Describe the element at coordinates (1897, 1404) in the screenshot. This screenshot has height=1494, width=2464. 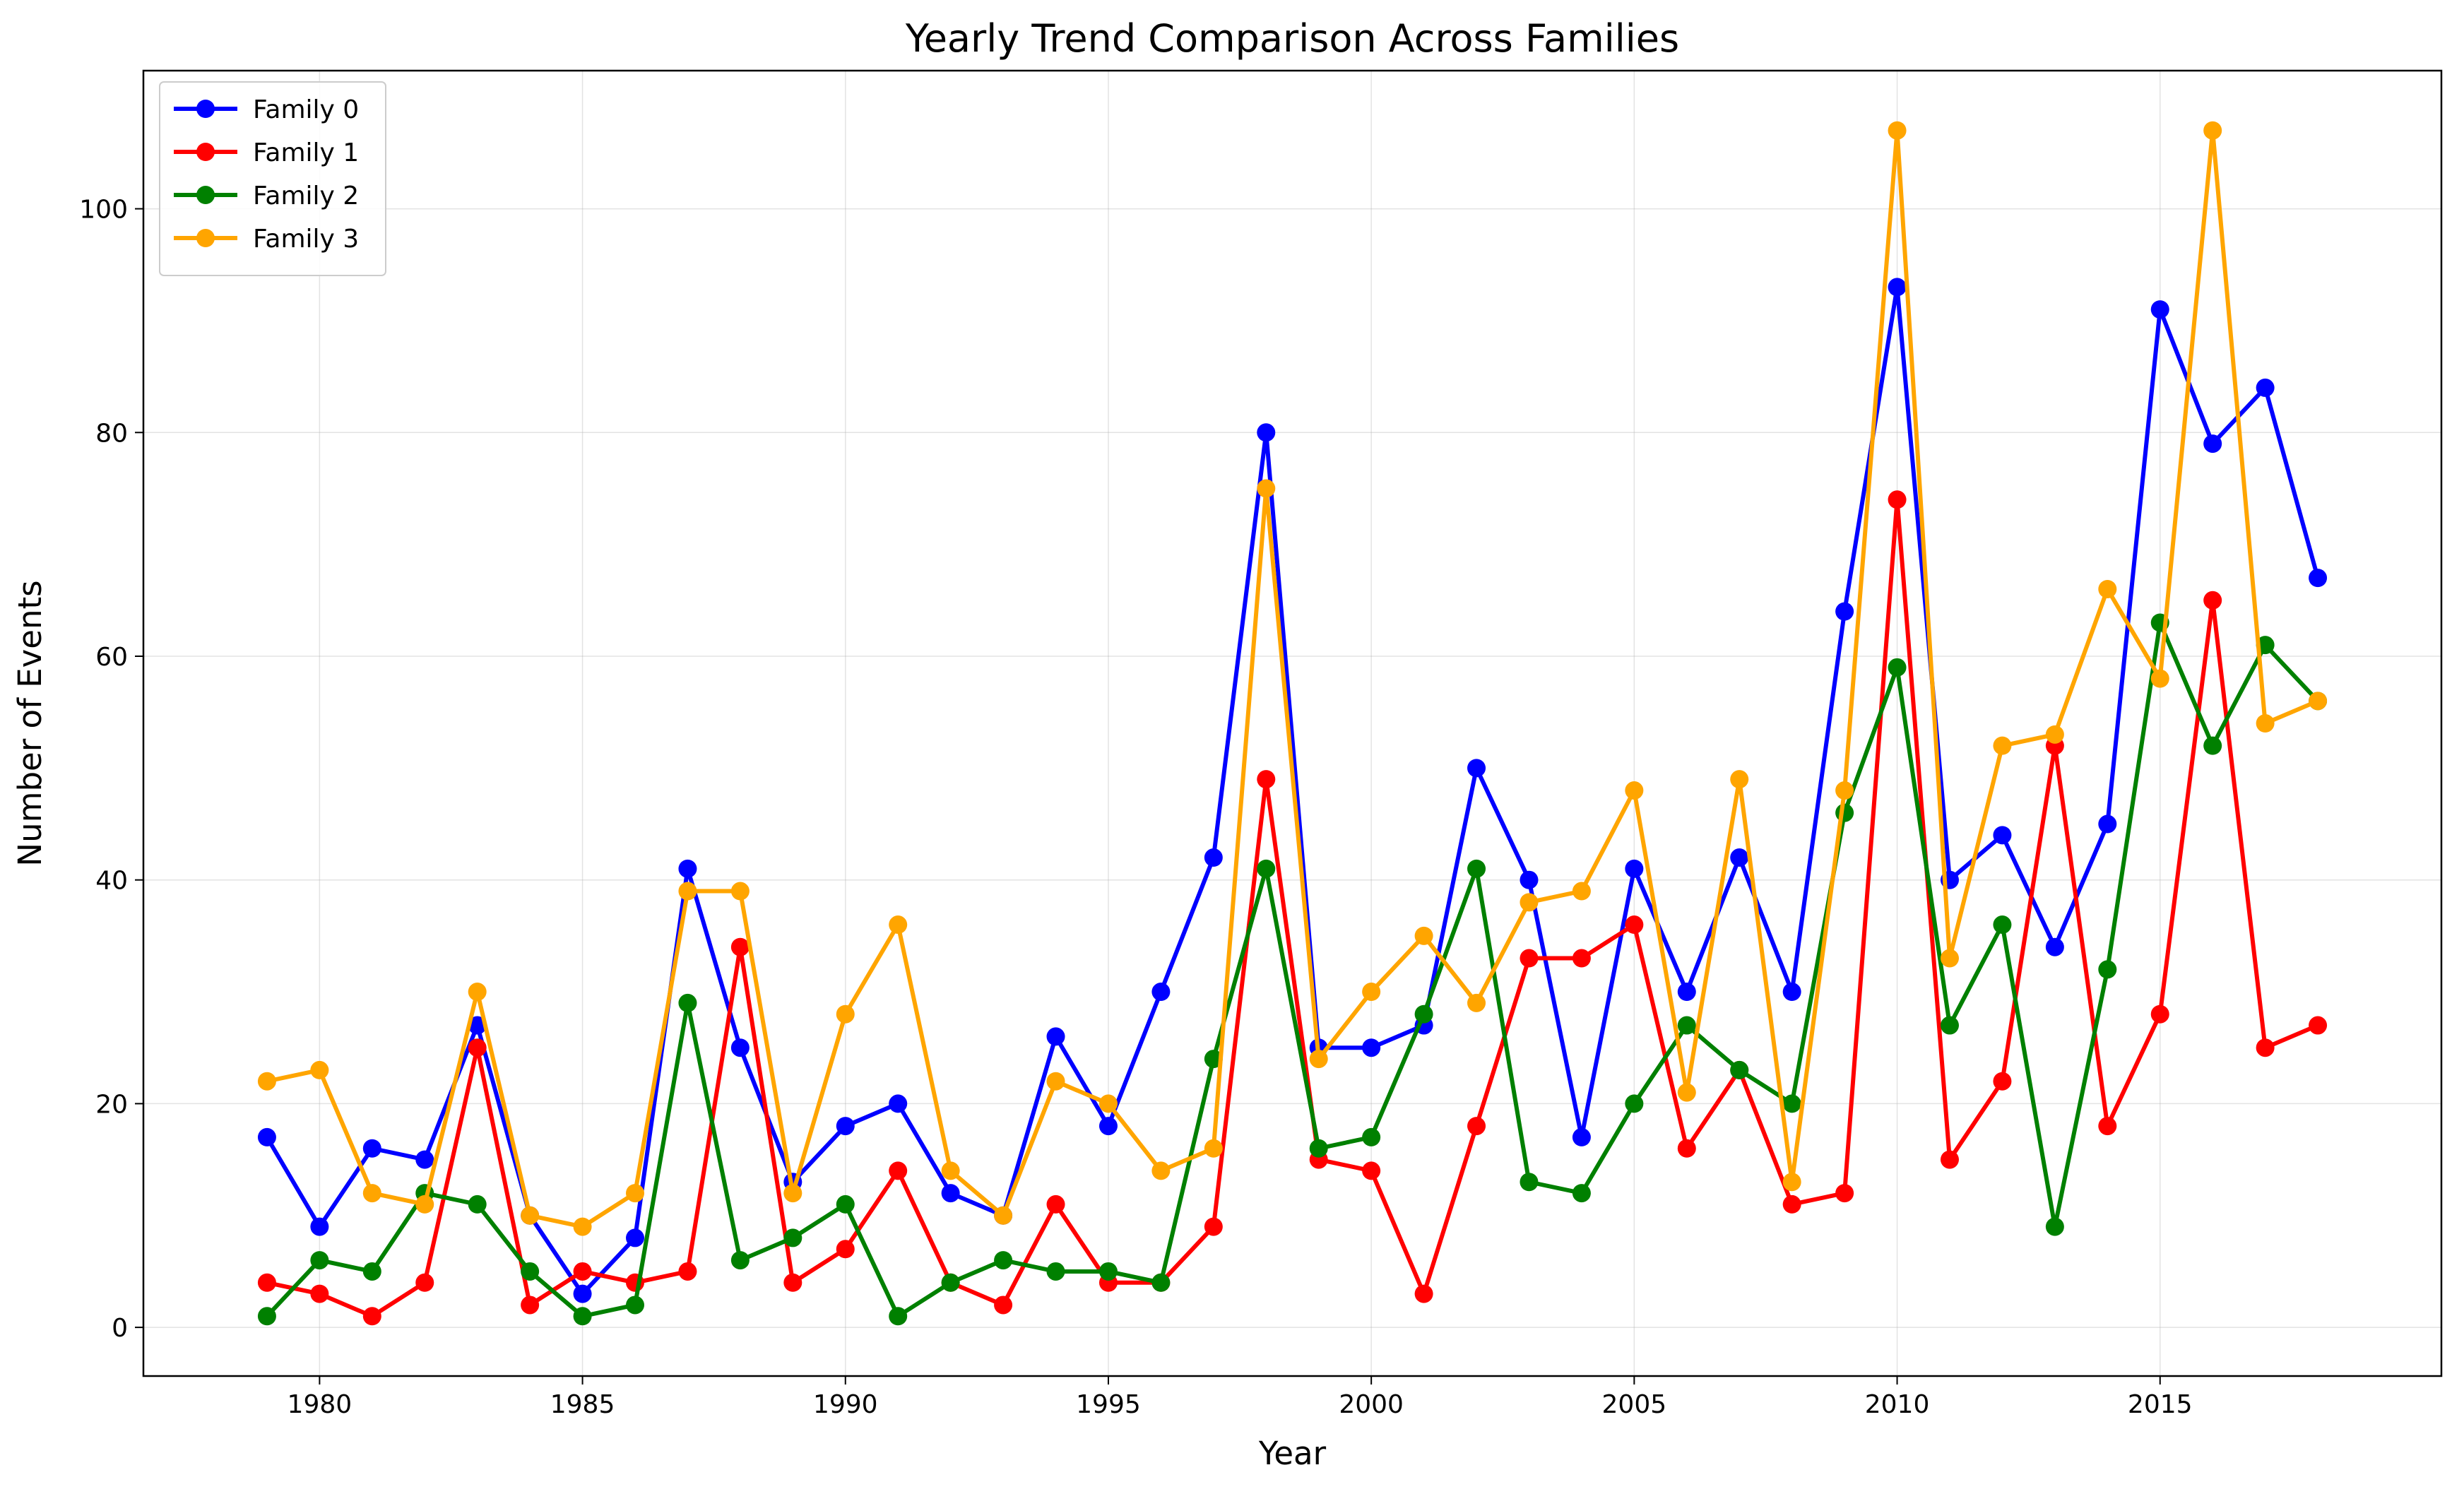
I see `x-tick-label: 2010` at that location.